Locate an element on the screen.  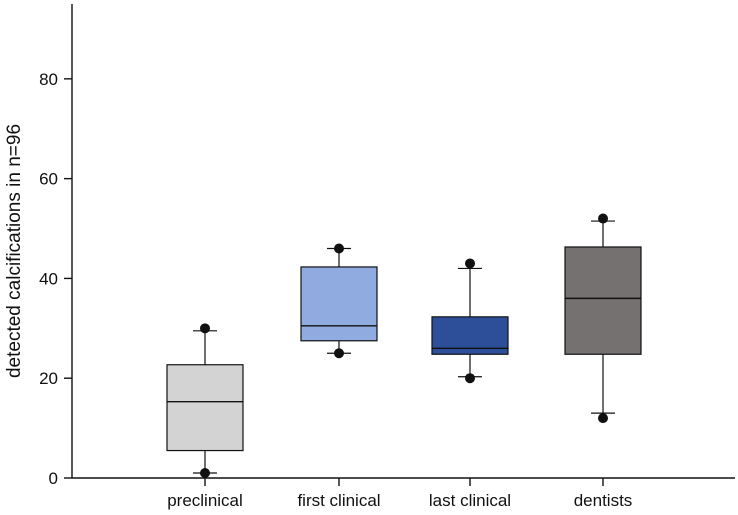
box-preclinical is located at coordinates (205, 401).